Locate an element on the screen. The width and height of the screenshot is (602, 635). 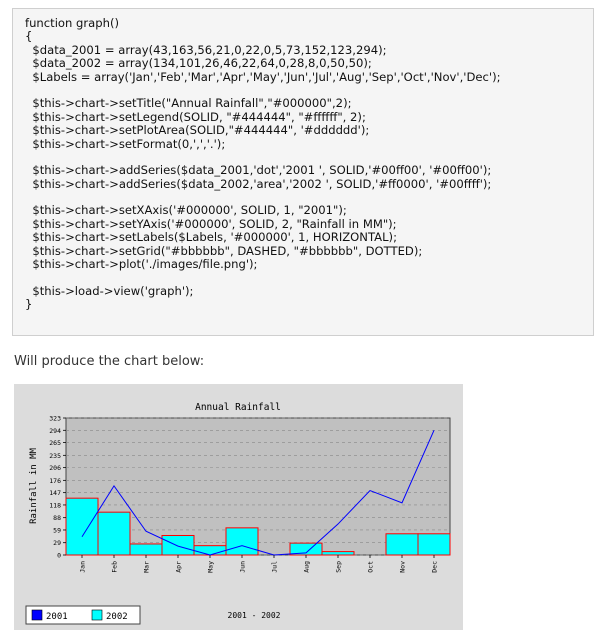
y-tick-label: 118 is located at coordinates (55, 505).